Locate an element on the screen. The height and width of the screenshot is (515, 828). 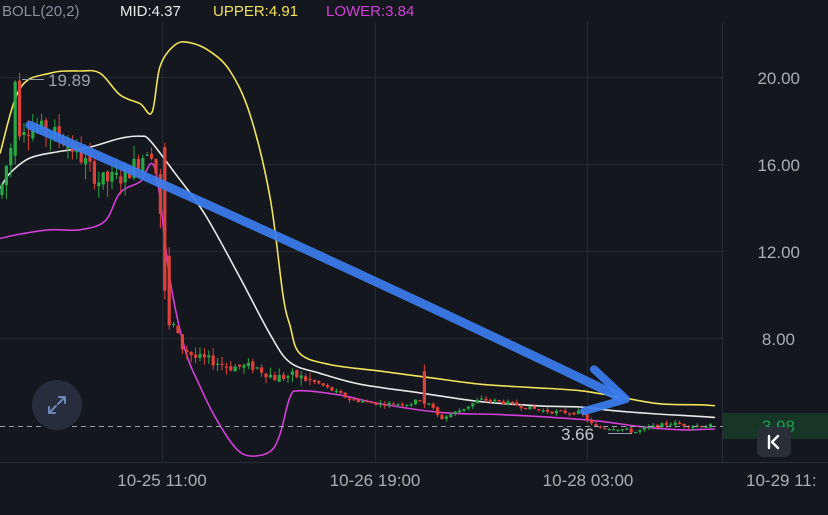
fullscreen-button is located at coordinates (57, 405).